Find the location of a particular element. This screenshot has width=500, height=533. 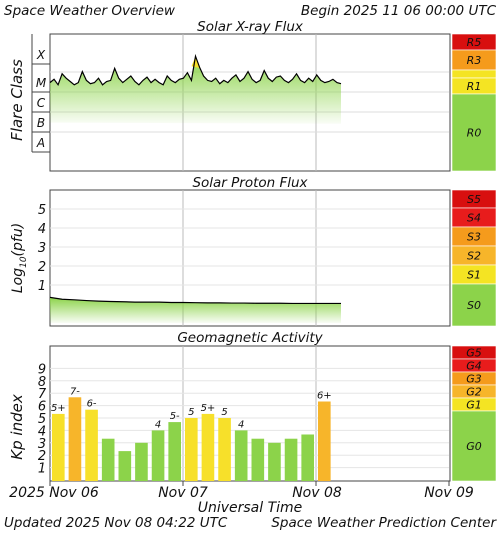

proton-scale-label-s0: S0 is located at coordinates (474, 305).